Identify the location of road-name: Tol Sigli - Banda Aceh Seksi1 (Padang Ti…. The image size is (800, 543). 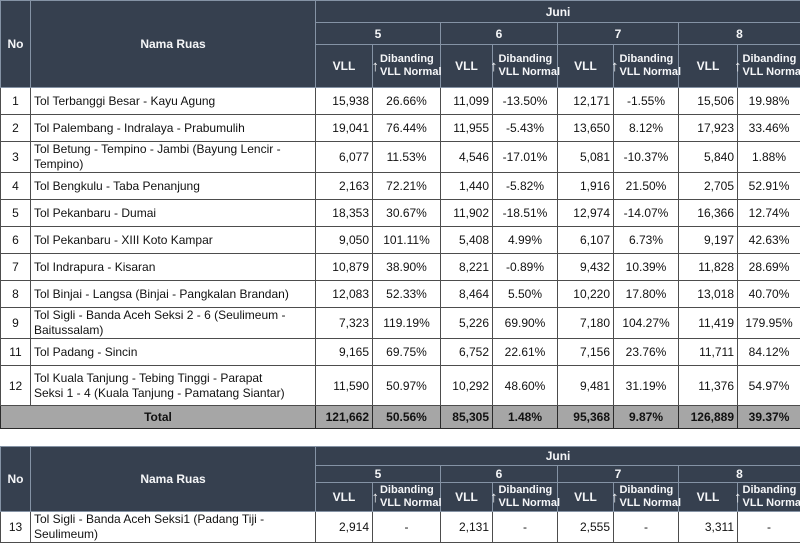
(173, 527).